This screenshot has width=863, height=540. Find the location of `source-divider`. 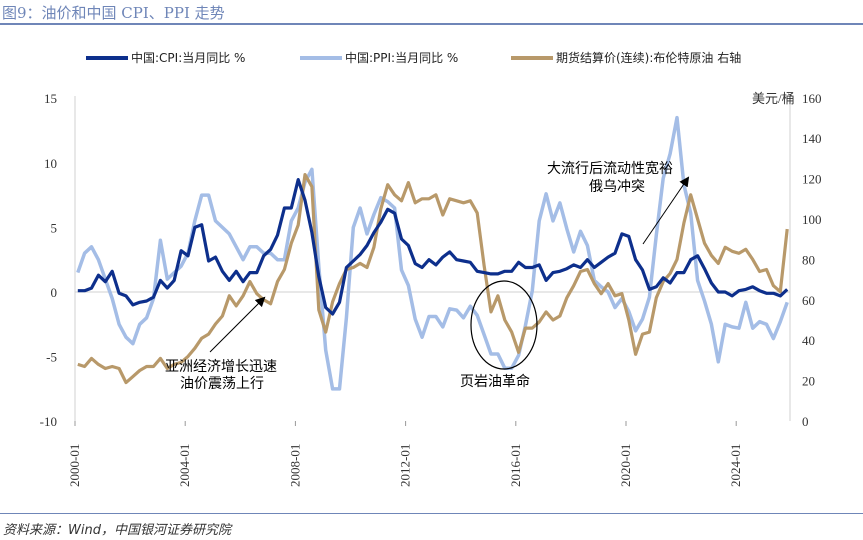

source-divider is located at coordinates (431, 513).